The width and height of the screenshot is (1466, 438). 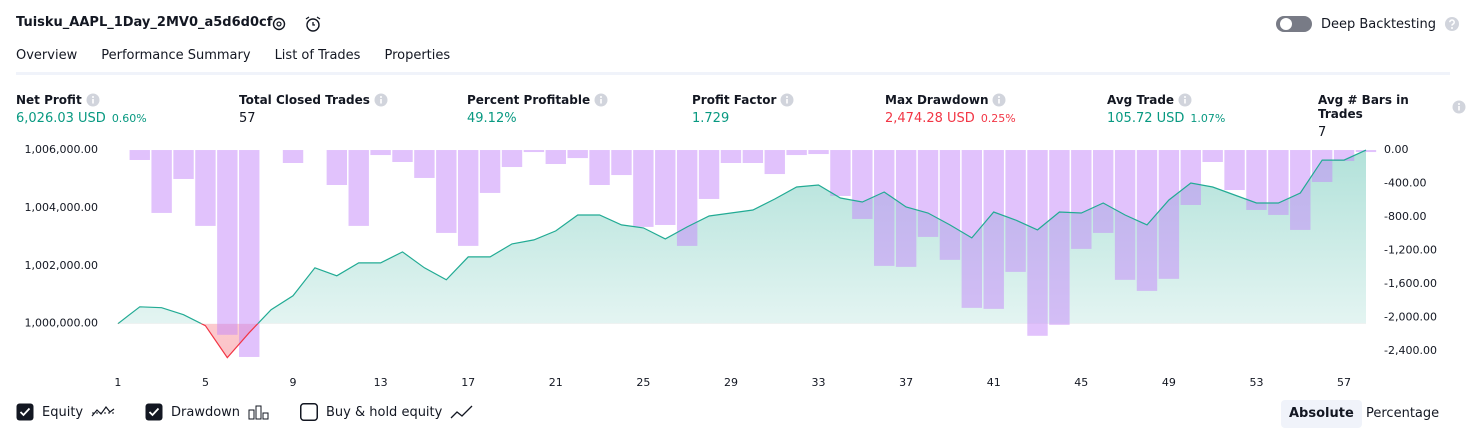 I want to click on metric-value-row: 7, so click(x=1392, y=132).